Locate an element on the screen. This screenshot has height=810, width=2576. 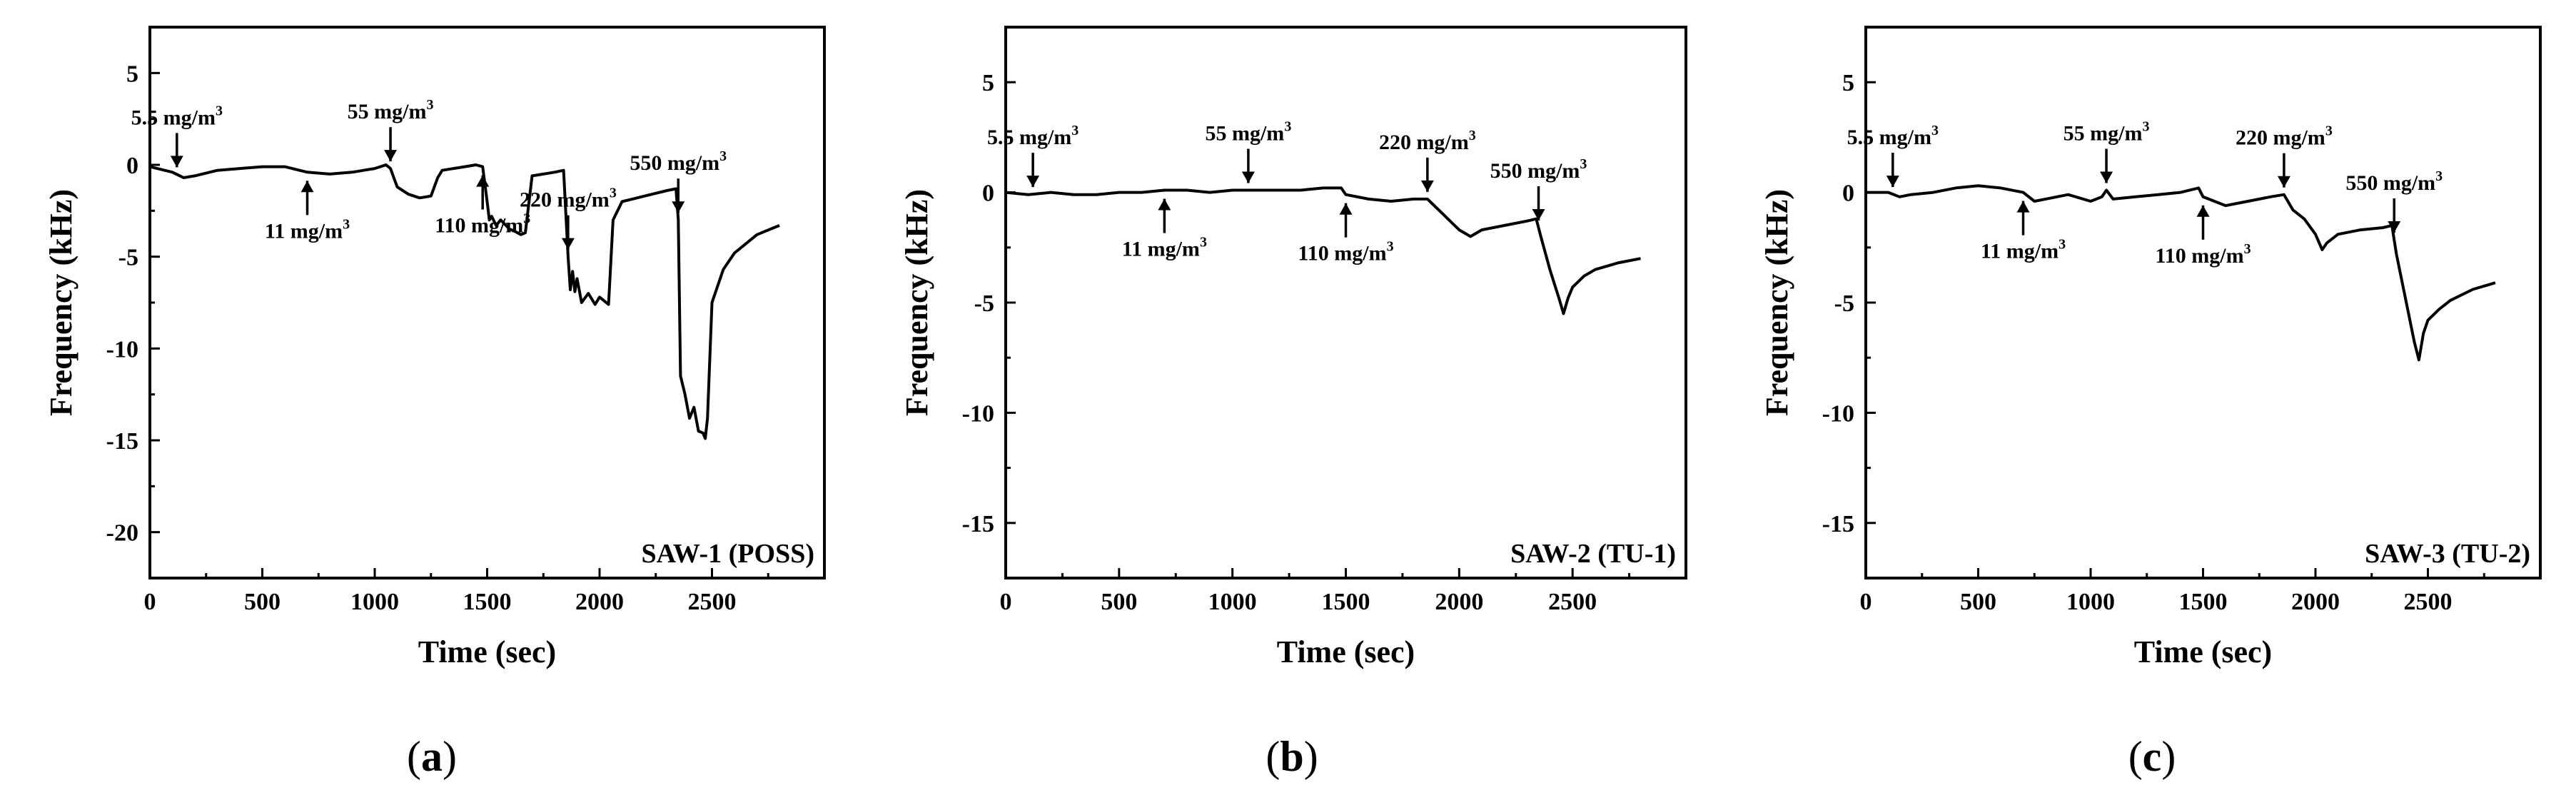
series-label: SAW-1 (POSS) is located at coordinates (728, 554).